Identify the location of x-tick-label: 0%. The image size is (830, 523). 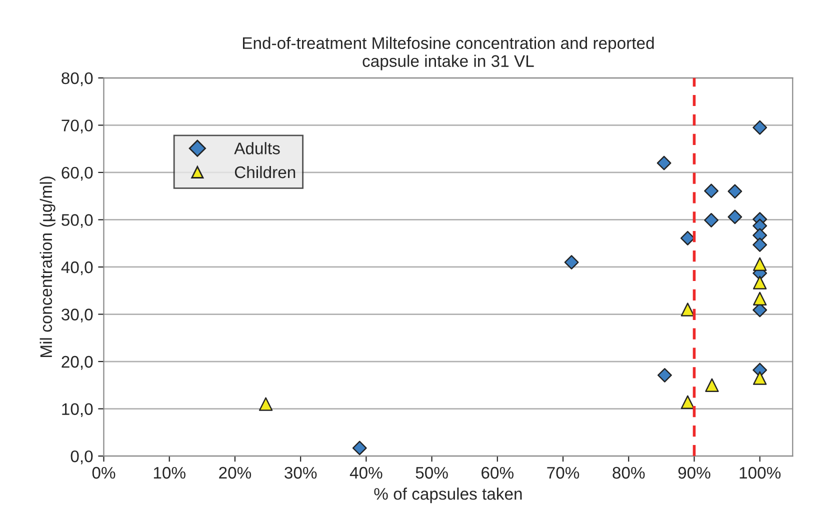
(104, 472).